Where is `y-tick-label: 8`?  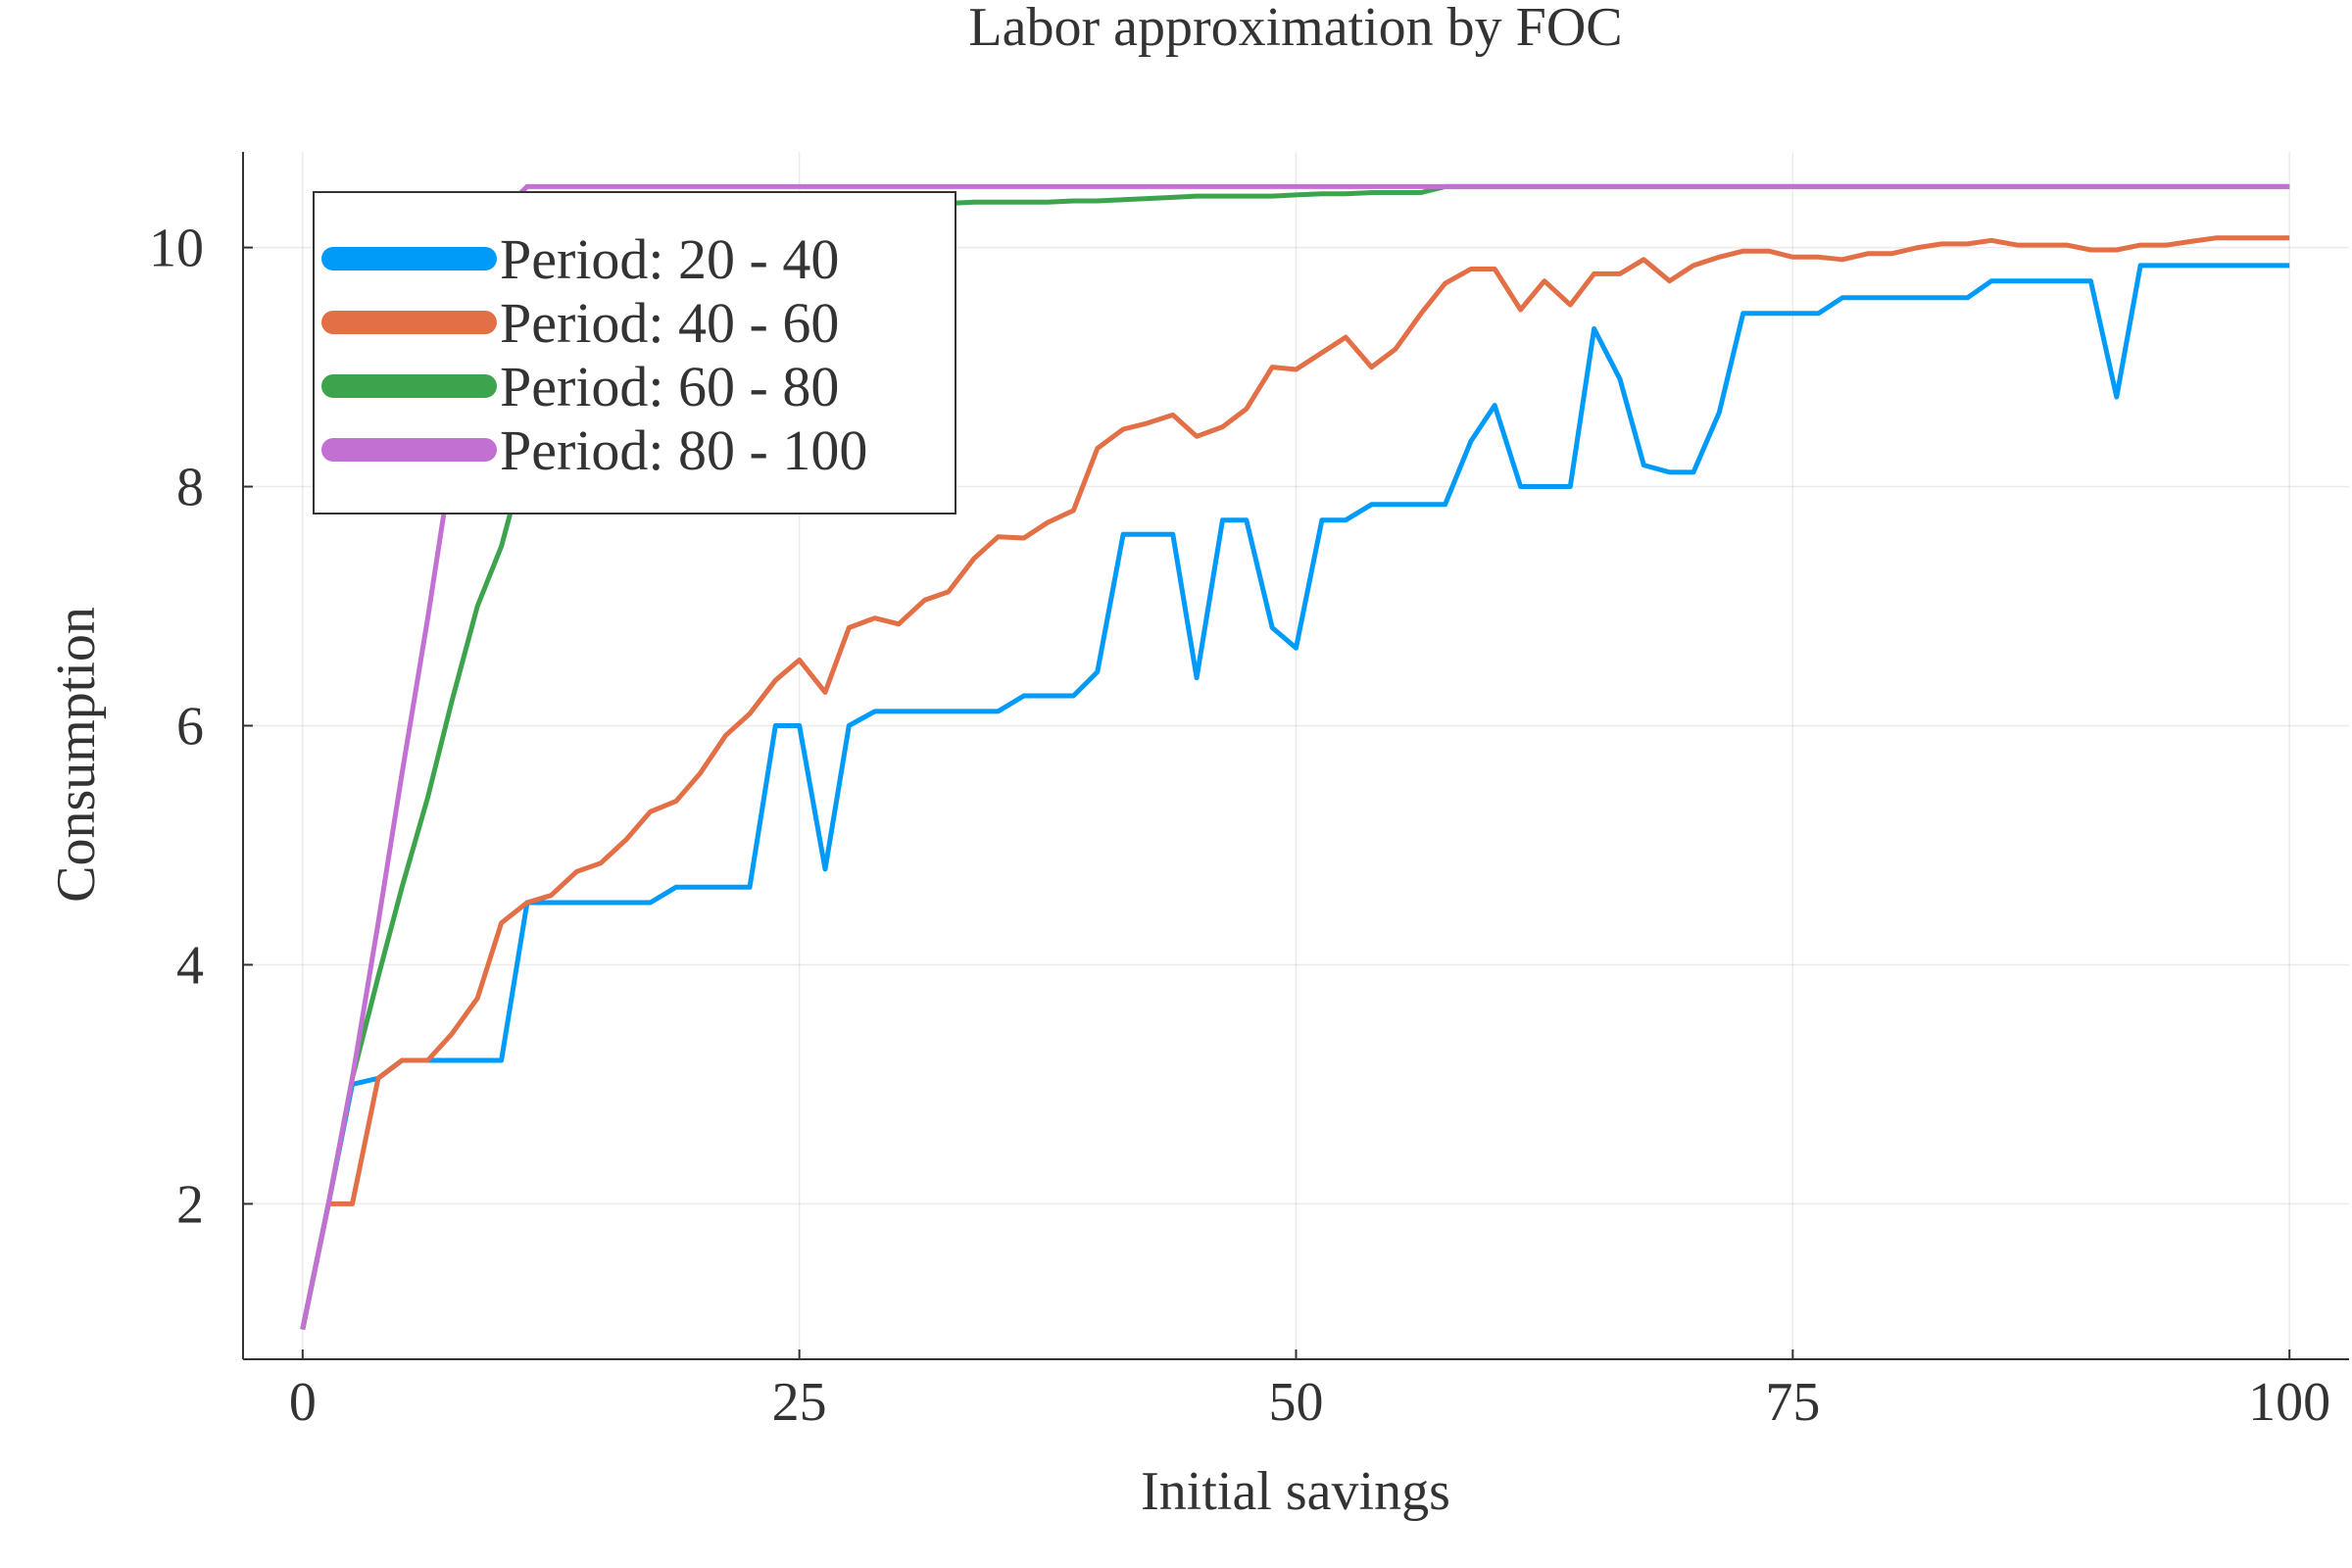 y-tick-label: 8 is located at coordinates (190, 488).